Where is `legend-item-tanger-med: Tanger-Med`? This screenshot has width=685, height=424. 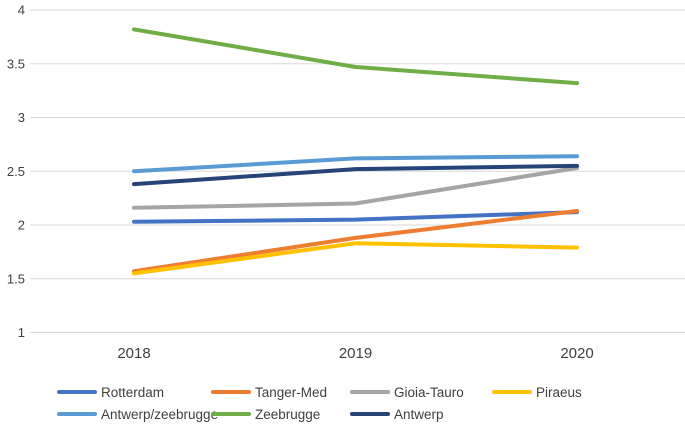 legend-item-tanger-med: Tanger-Med is located at coordinates (269, 392).